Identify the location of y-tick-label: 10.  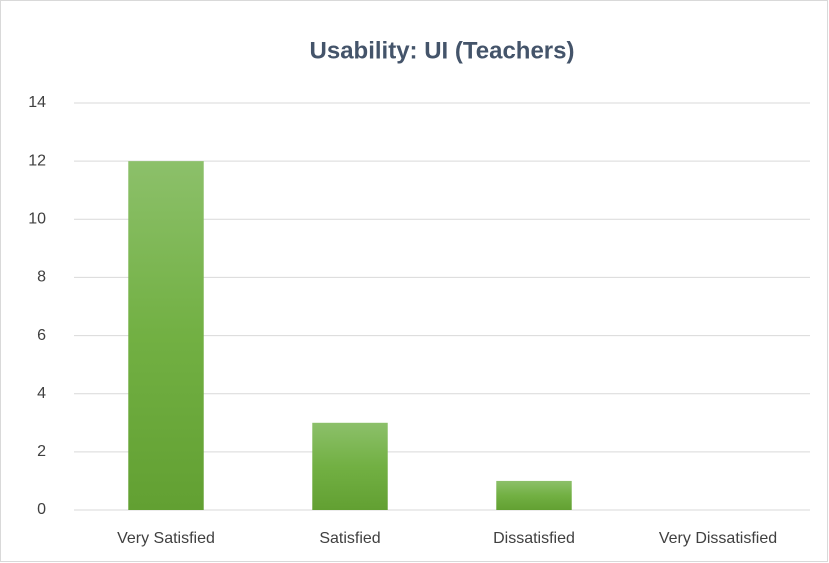
(37, 219).